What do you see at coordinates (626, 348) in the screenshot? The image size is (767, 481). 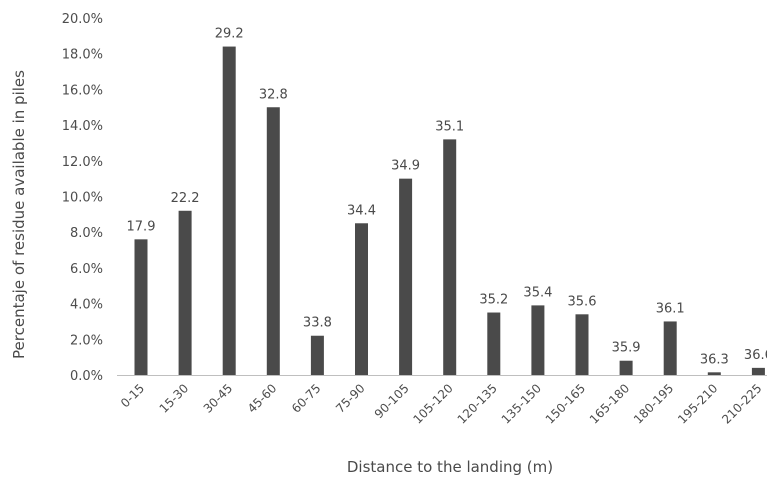 I see `data-label: 35.9` at bounding box center [626, 348].